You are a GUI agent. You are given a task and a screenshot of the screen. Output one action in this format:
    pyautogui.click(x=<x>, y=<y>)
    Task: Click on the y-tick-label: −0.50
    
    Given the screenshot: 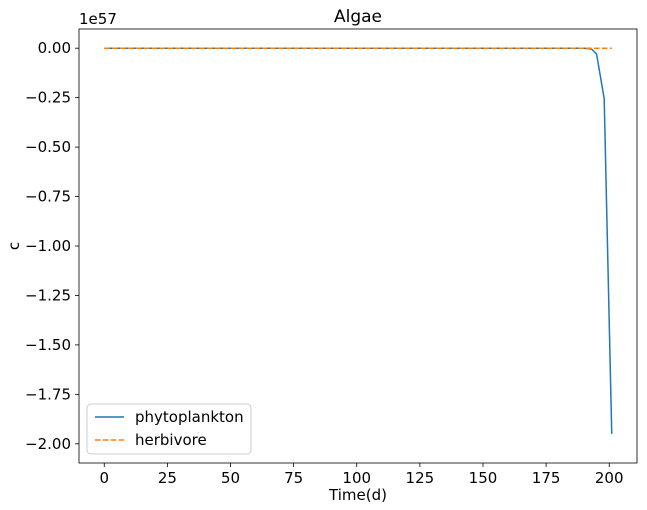 What is the action you would take?
    pyautogui.click(x=48, y=147)
    